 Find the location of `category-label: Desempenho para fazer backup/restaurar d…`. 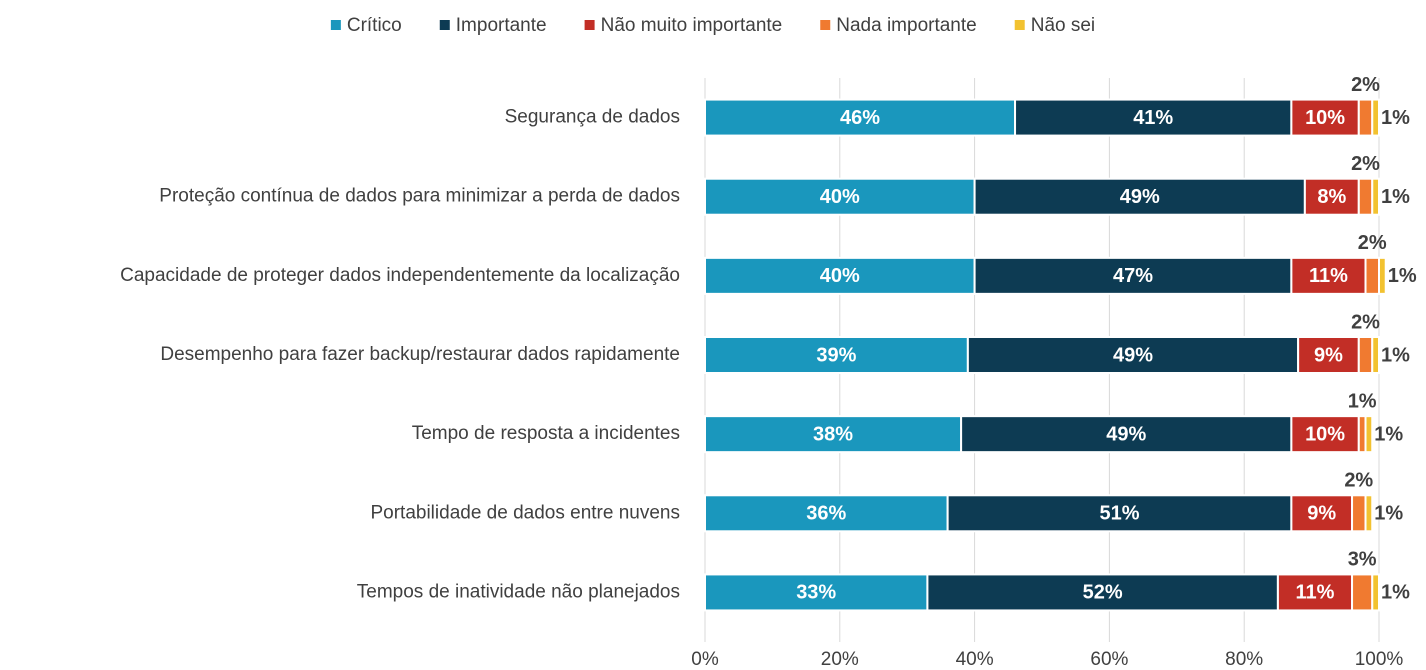

category-label: Desempenho para fazer backup/restaurar d… is located at coordinates (420, 354).